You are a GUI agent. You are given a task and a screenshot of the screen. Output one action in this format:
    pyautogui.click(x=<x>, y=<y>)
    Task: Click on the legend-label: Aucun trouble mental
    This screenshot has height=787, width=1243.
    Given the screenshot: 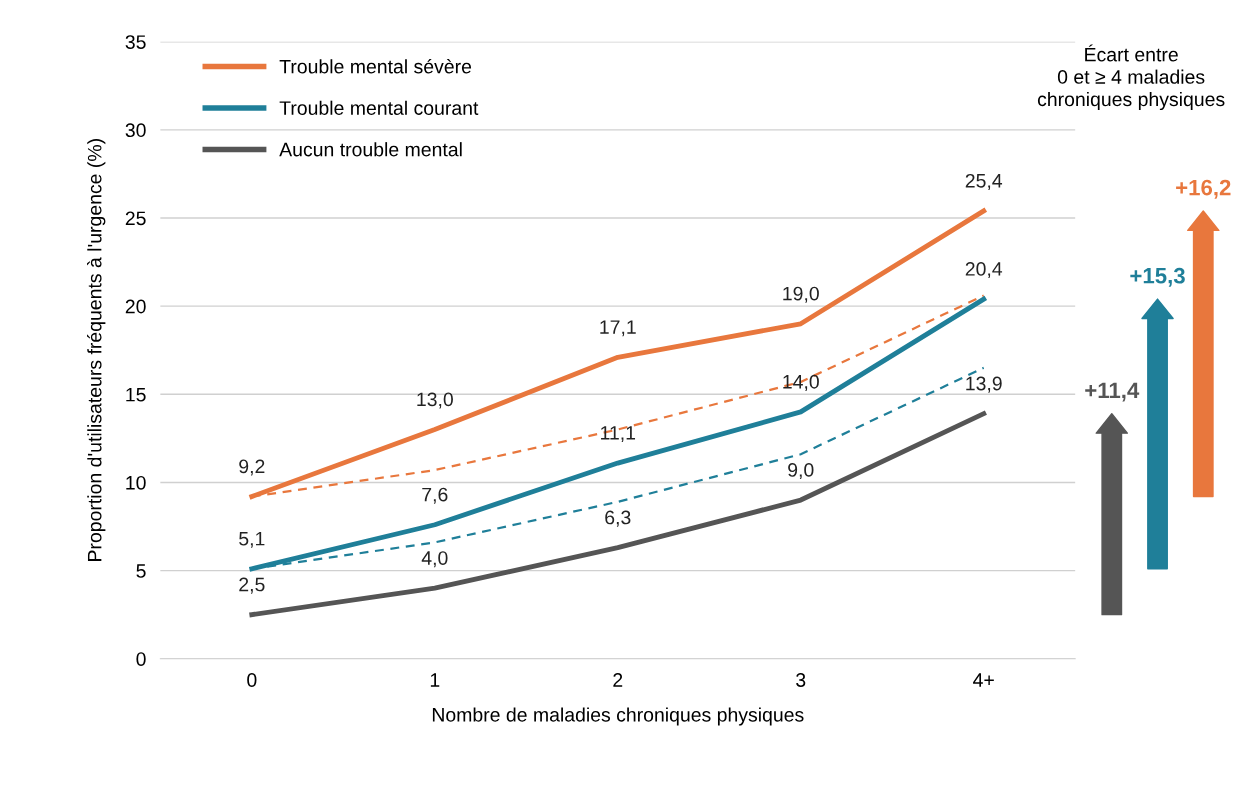 What is the action you would take?
    pyautogui.click(x=370, y=149)
    